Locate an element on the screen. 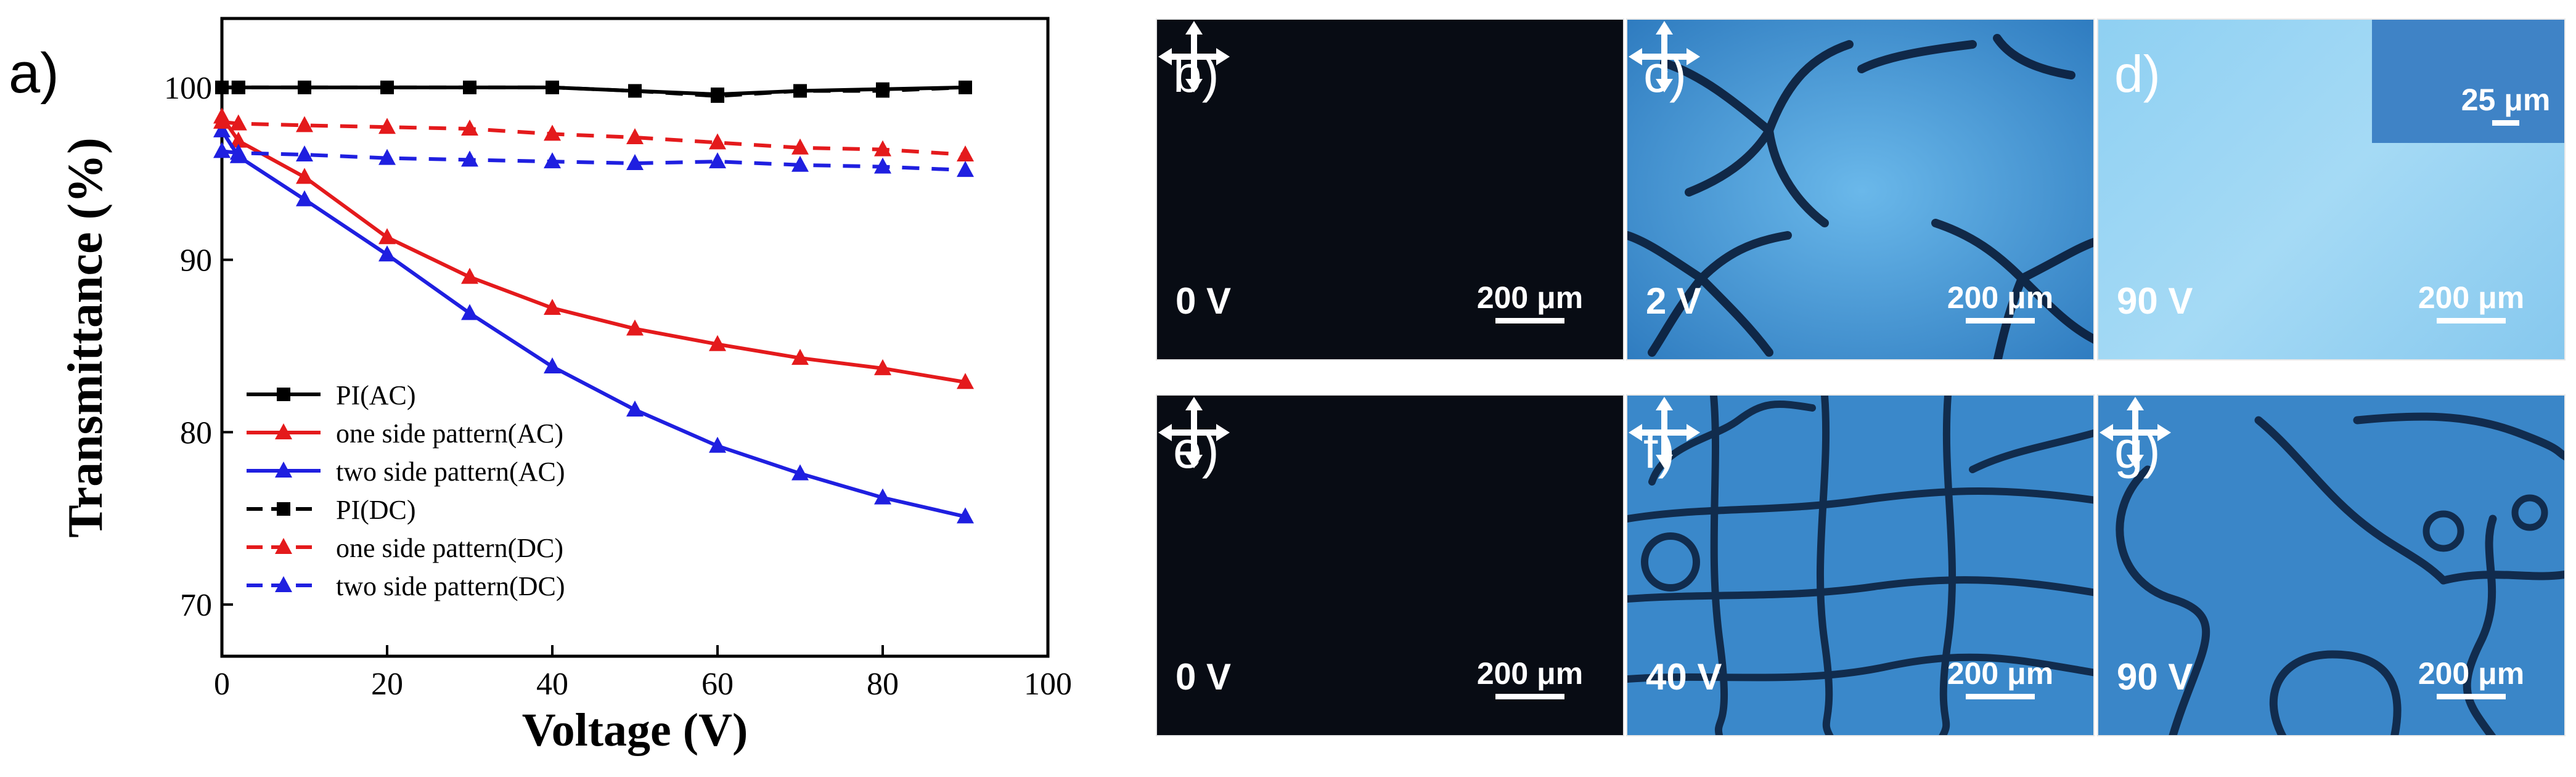  panel-label-d: d) is located at coordinates (2137, 74).